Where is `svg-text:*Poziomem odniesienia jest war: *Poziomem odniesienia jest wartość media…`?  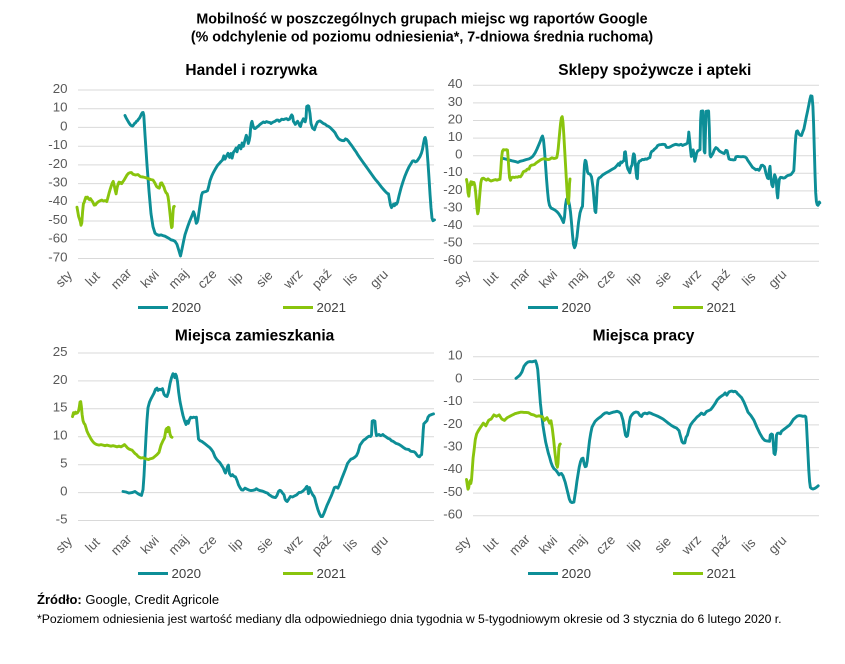
svg-text:*Poziomem odniesienia jest war: *Poziomem odniesienia jest wartość media… is located at coordinates (409, 619).